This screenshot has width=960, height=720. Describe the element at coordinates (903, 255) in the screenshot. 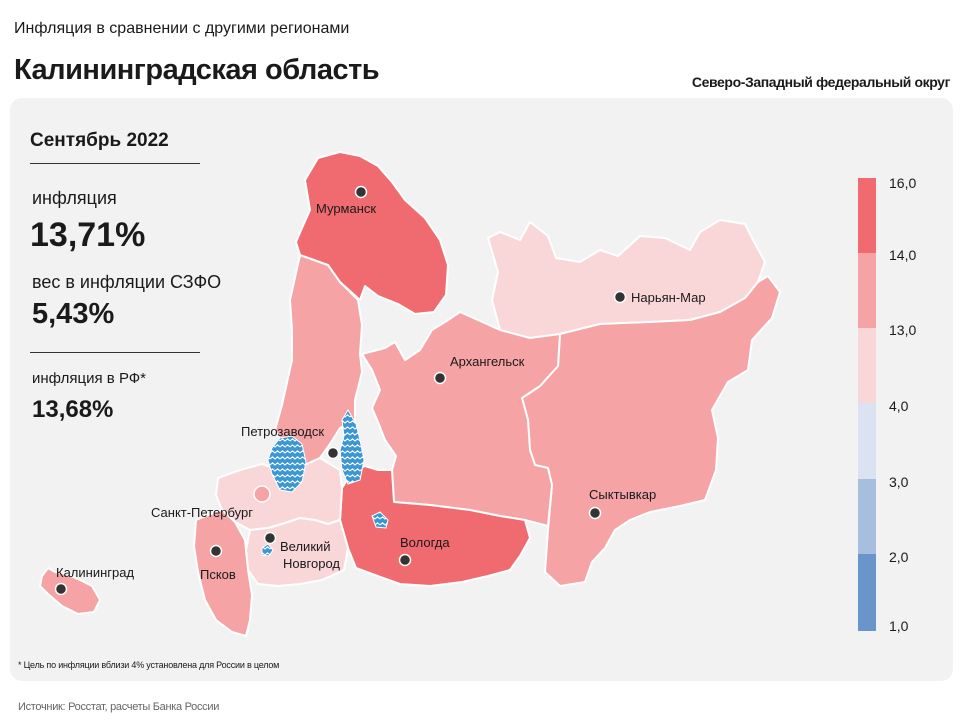

I see `legend-tick: 14,0` at that location.